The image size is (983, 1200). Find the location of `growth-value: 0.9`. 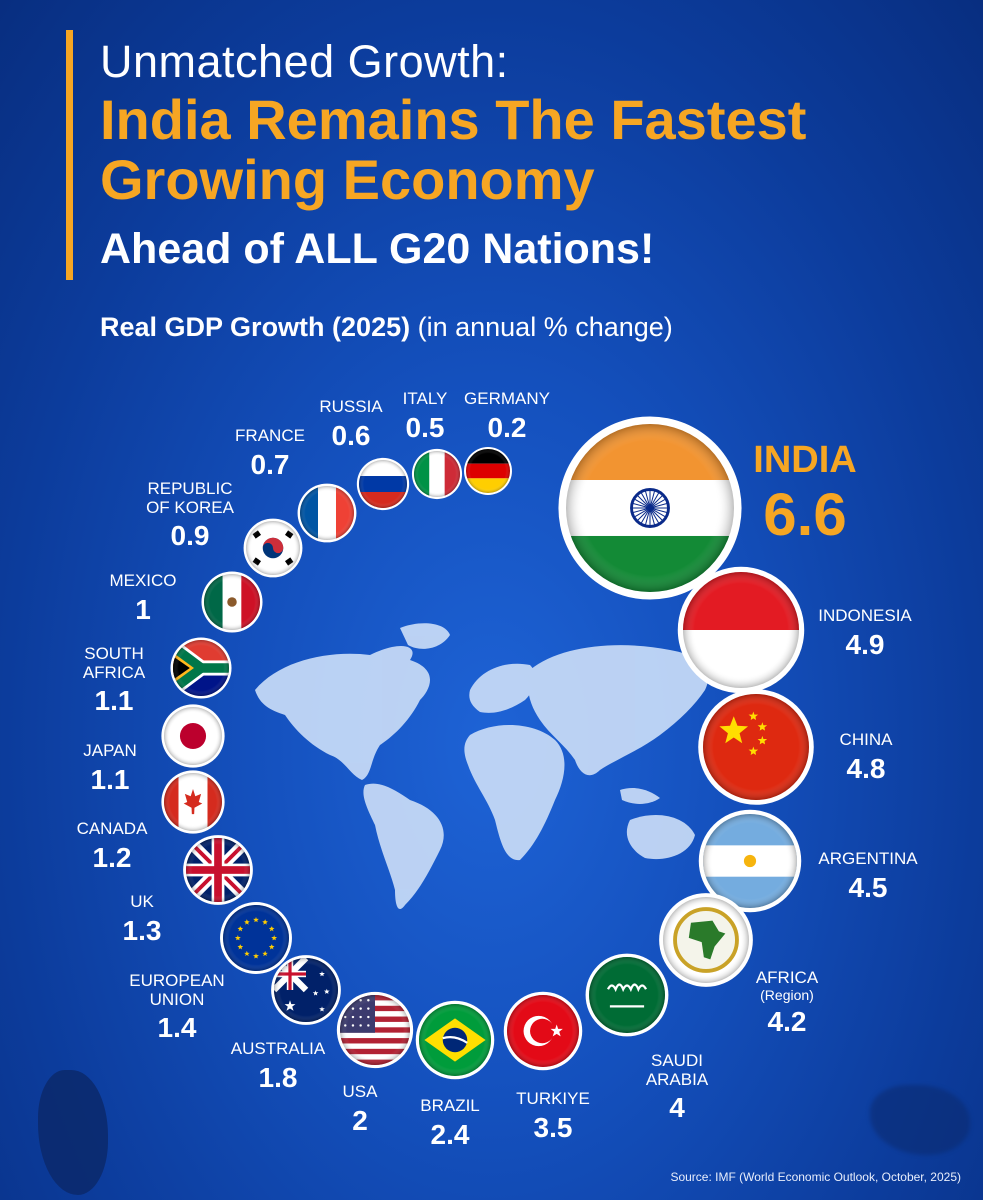

growth-value: 0.9 is located at coordinates (190, 536).